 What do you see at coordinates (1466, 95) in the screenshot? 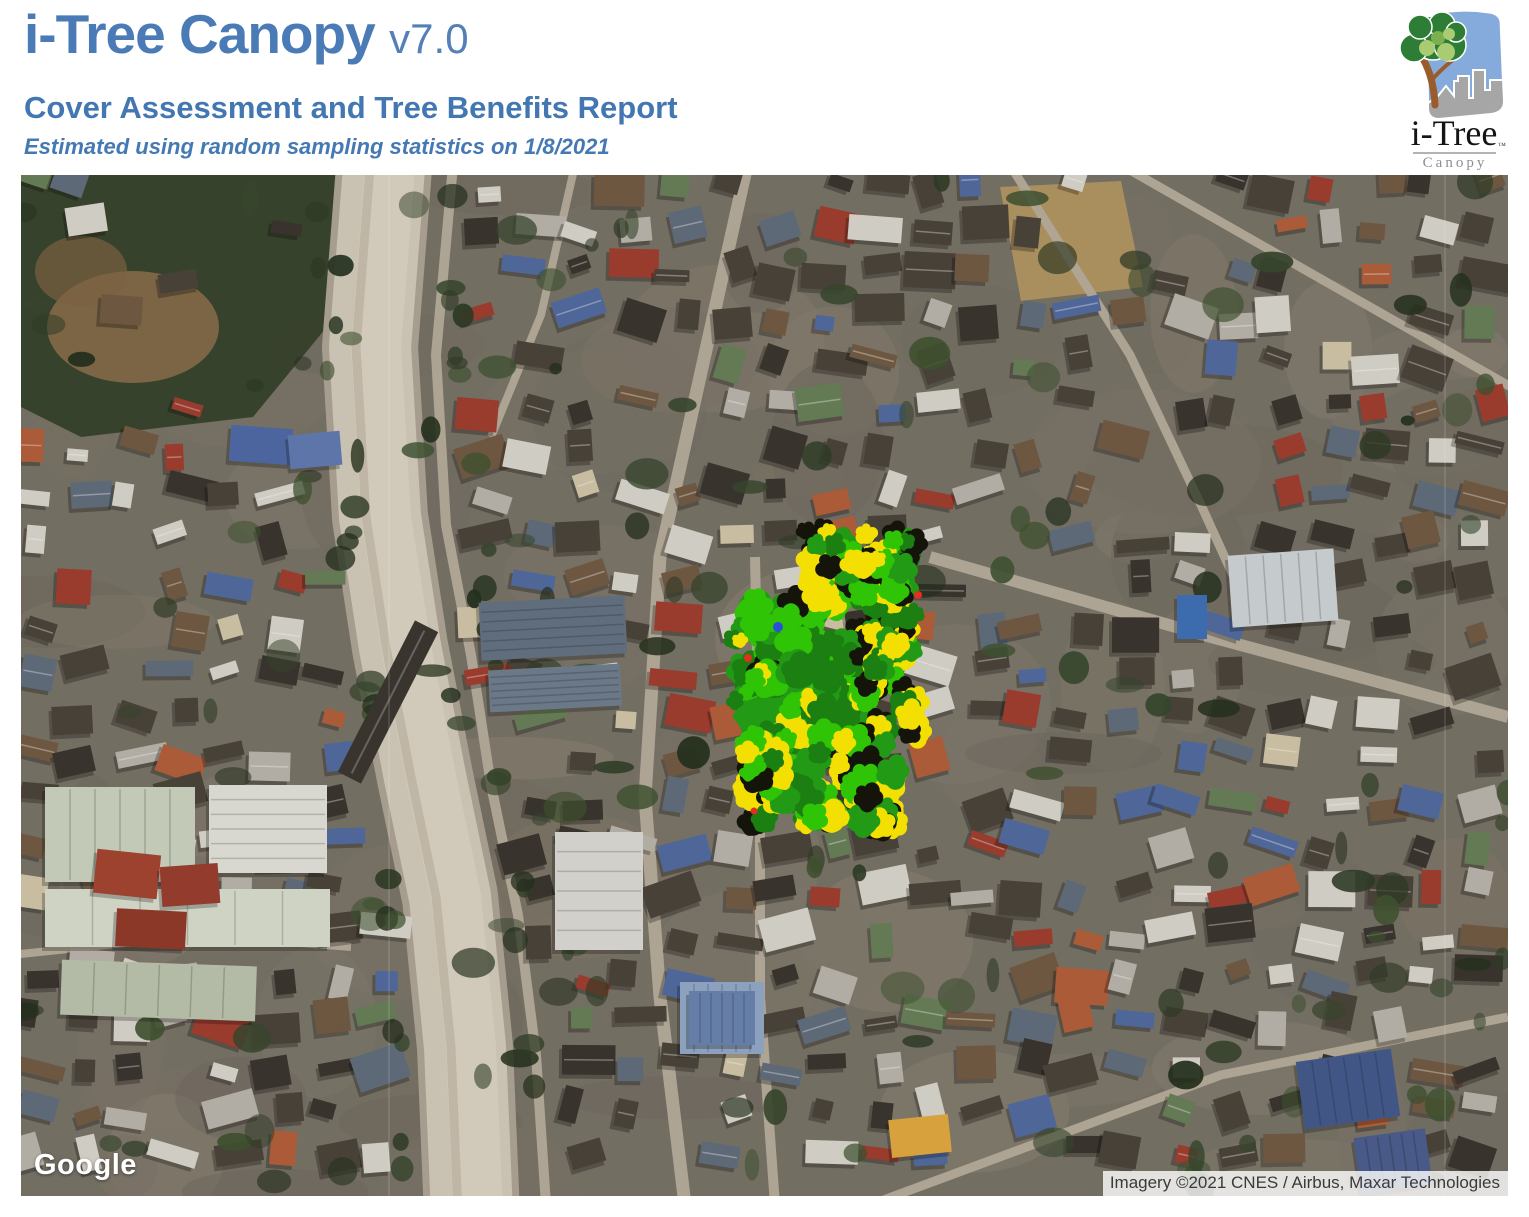
I see `city-skyline-icon` at bounding box center [1466, 95].